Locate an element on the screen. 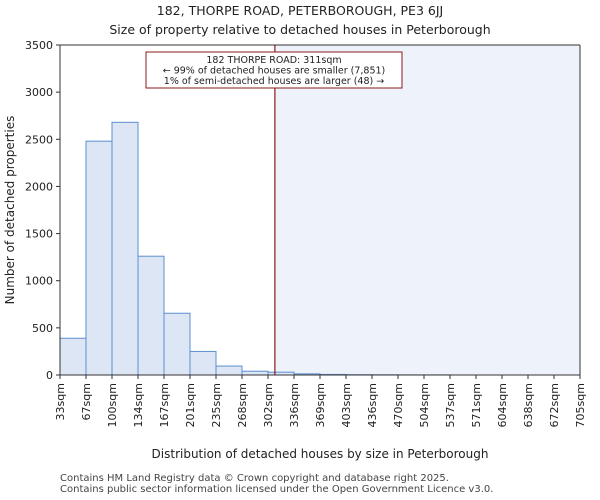  x-tick-label: 33sqm is located at coordinates (60, 401).